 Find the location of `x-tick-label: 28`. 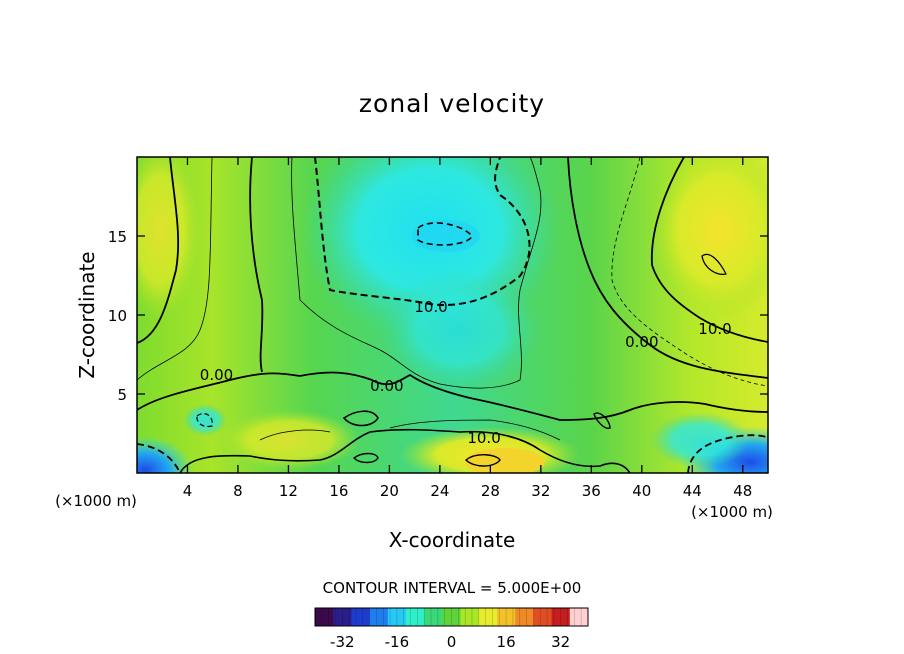

x-tick-label: 28 is located at coordinates (490, 491).